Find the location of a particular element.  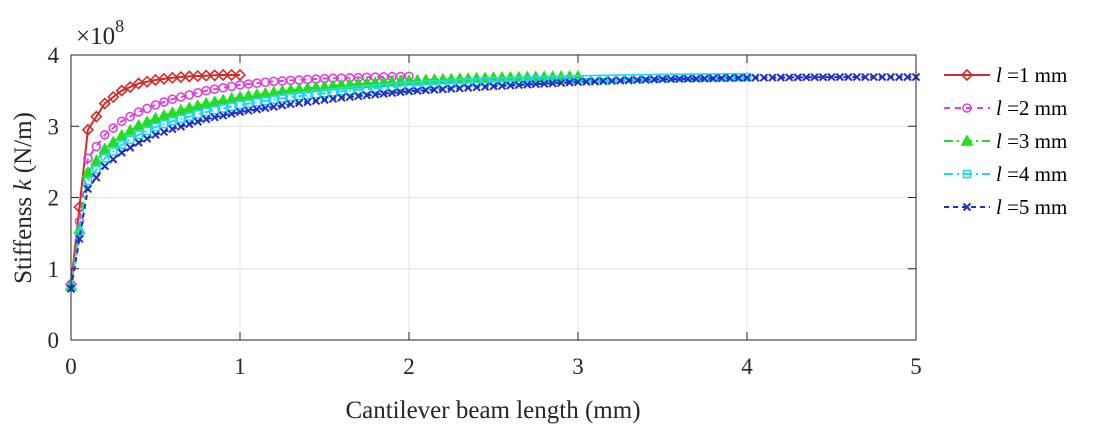

legend: l =1 mml =2 mml =3 mml =4 mml =5 mm is located at coordinates (1005, 141).